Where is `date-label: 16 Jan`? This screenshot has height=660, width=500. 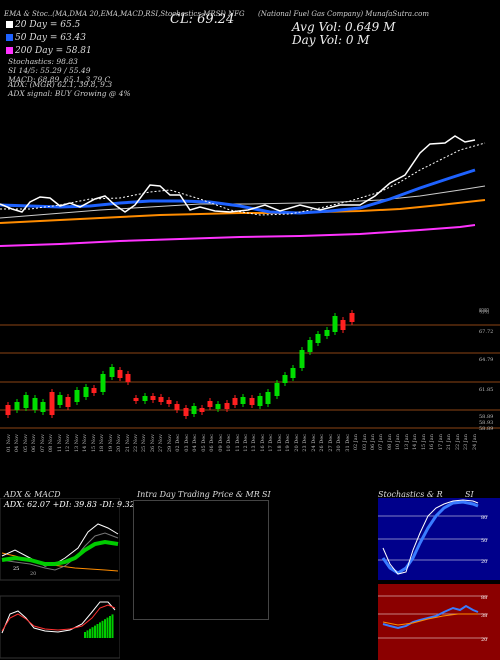 date-label: 16 Jan is located at coordinates (432, 442).